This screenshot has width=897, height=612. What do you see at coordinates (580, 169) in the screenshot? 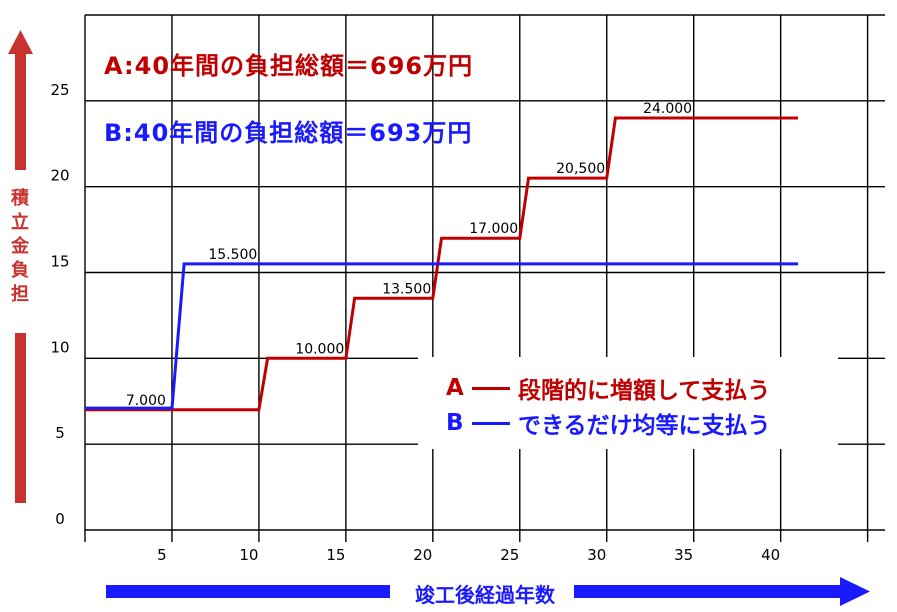
I see `data-label: 20,500` at bounding box center [580, 169].